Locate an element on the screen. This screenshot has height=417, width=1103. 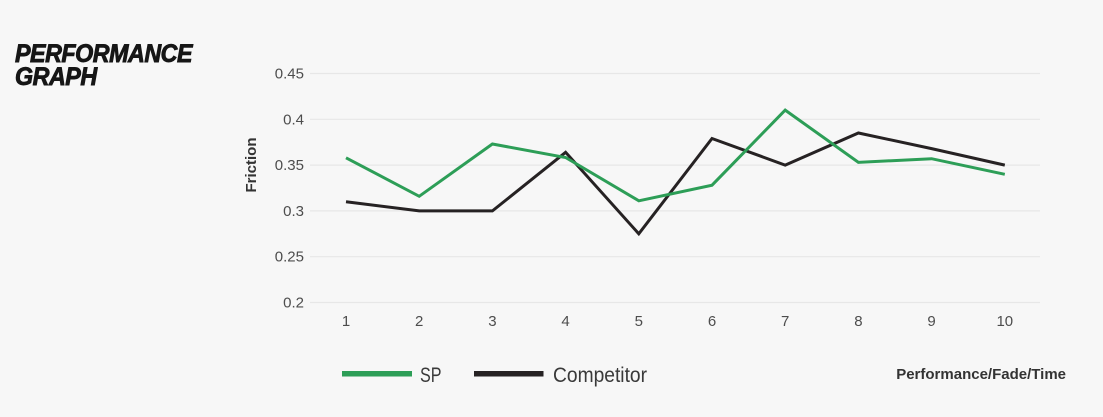
svg-text: SP is located at coordinates (431, 375).